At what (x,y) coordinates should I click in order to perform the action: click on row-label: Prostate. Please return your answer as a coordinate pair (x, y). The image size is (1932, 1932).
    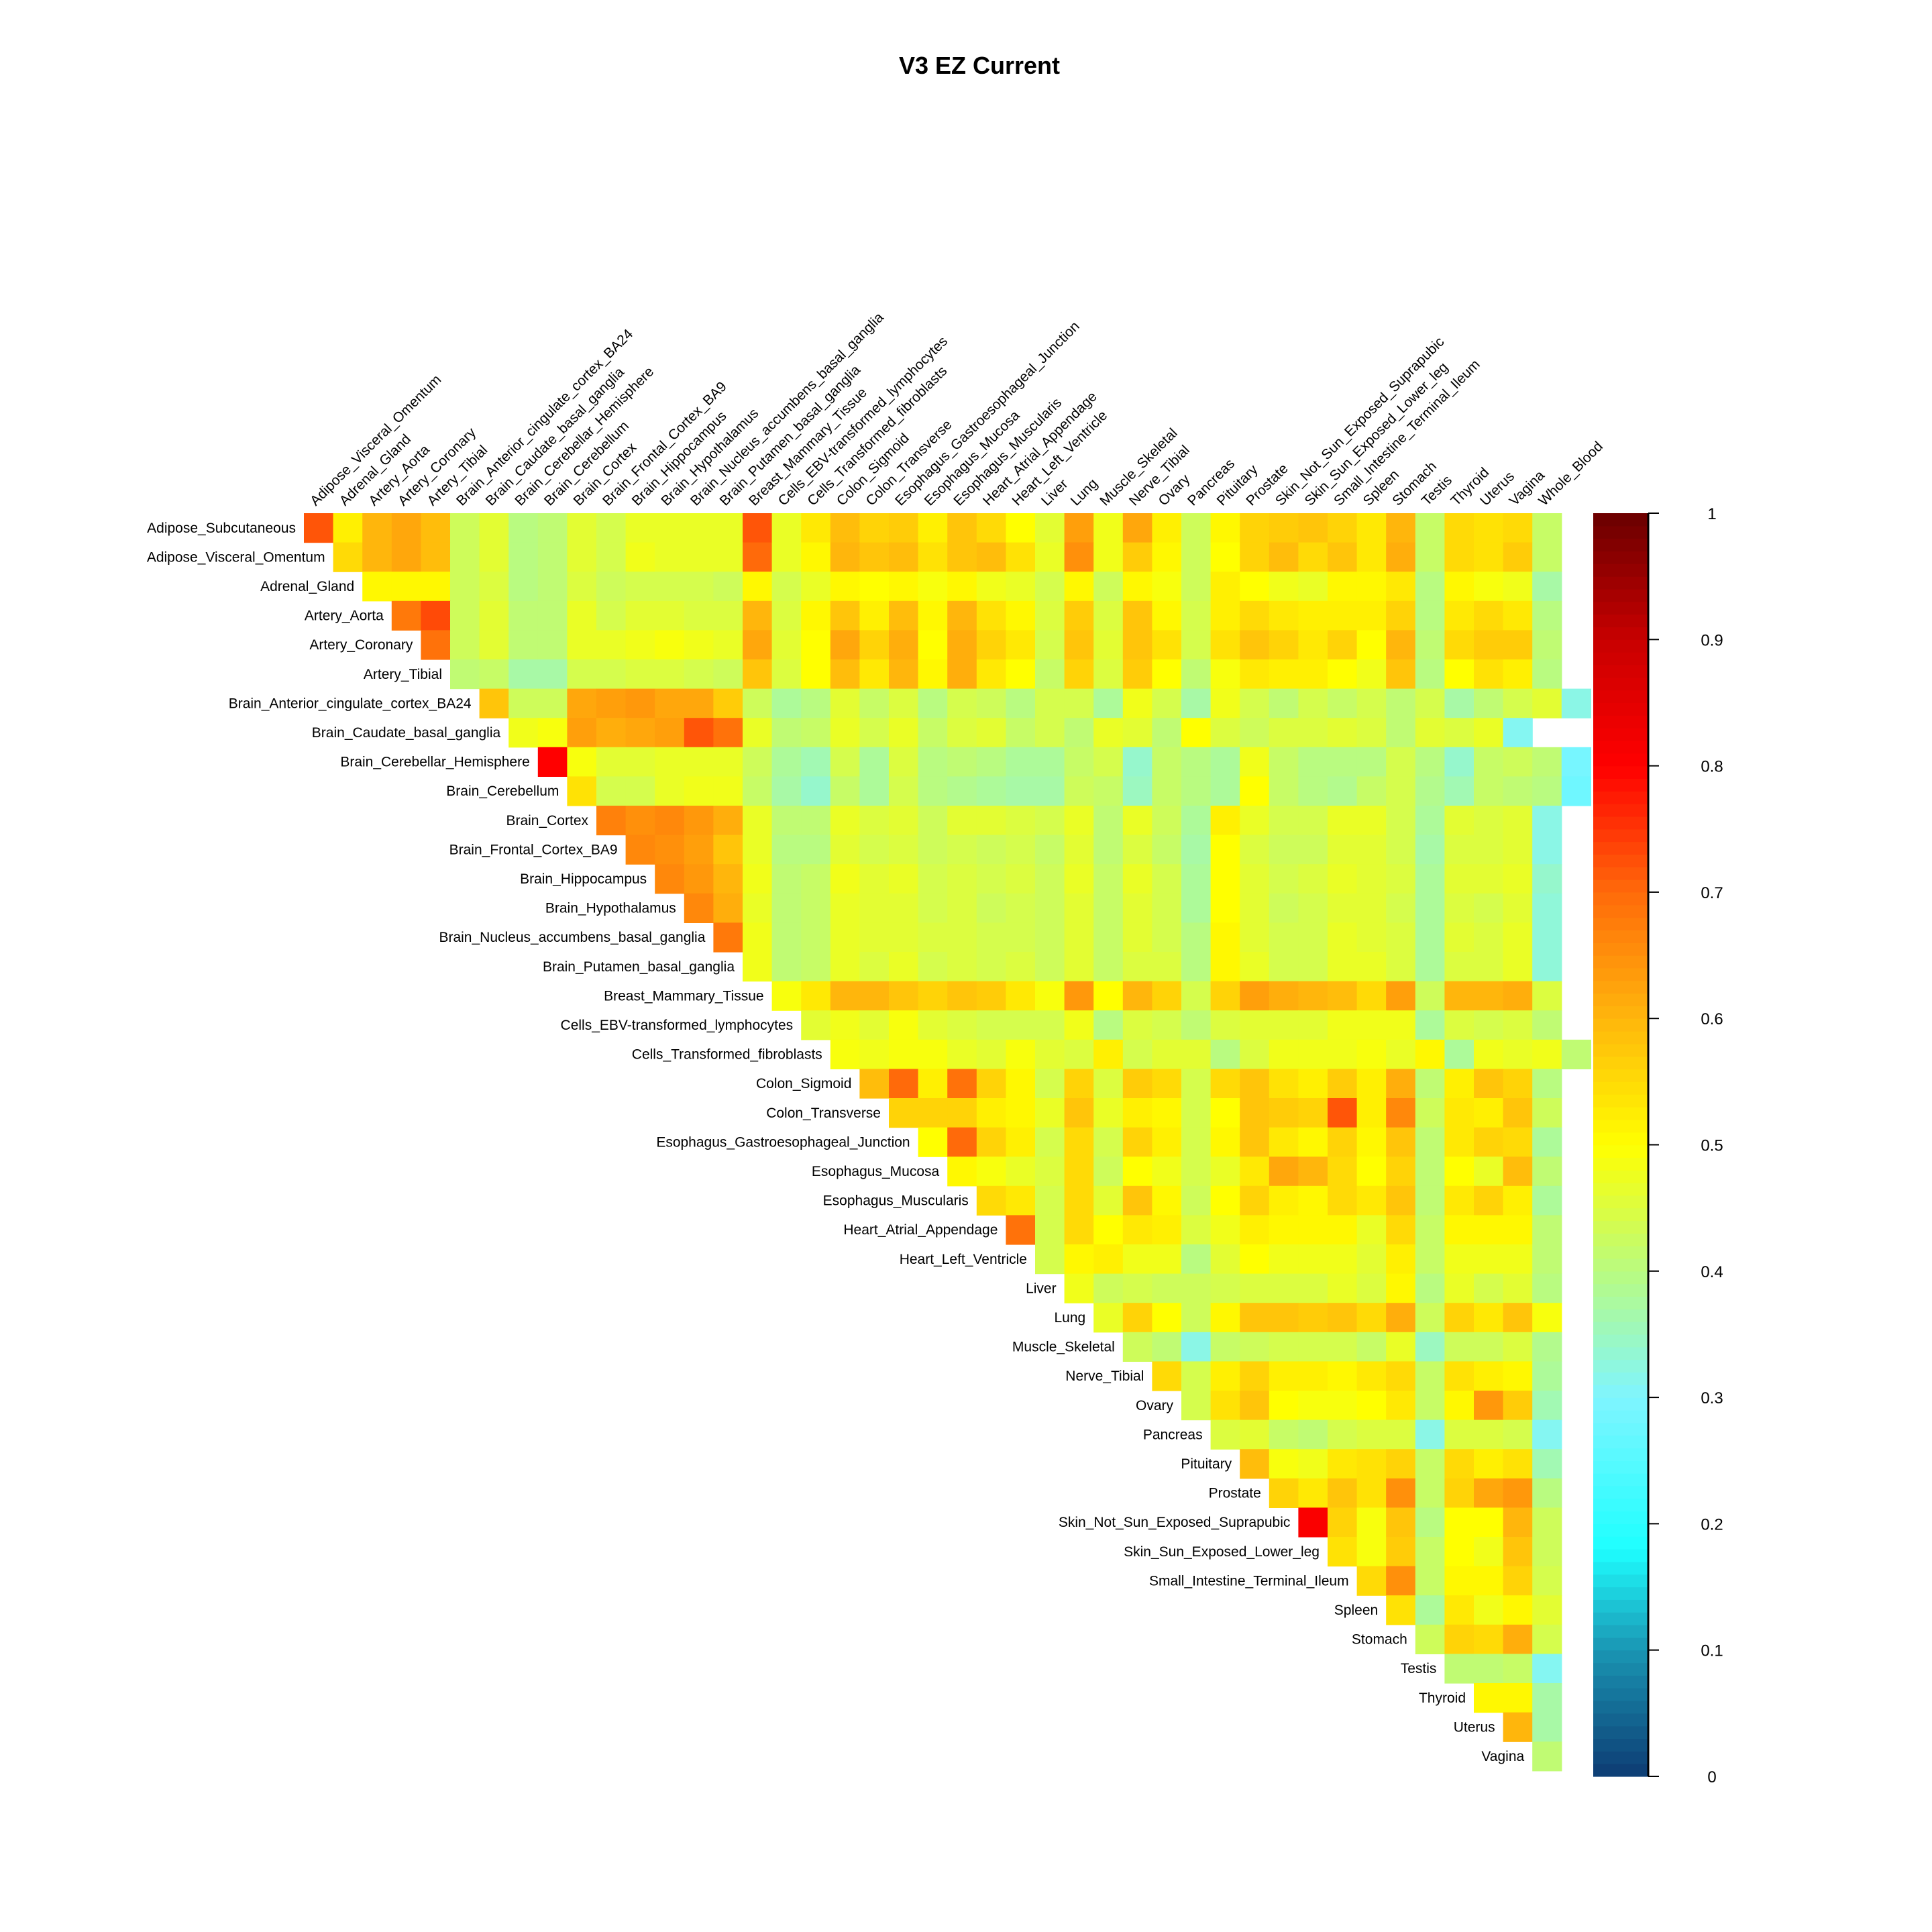
    Looking at the image, I should click on (1235, 1493).